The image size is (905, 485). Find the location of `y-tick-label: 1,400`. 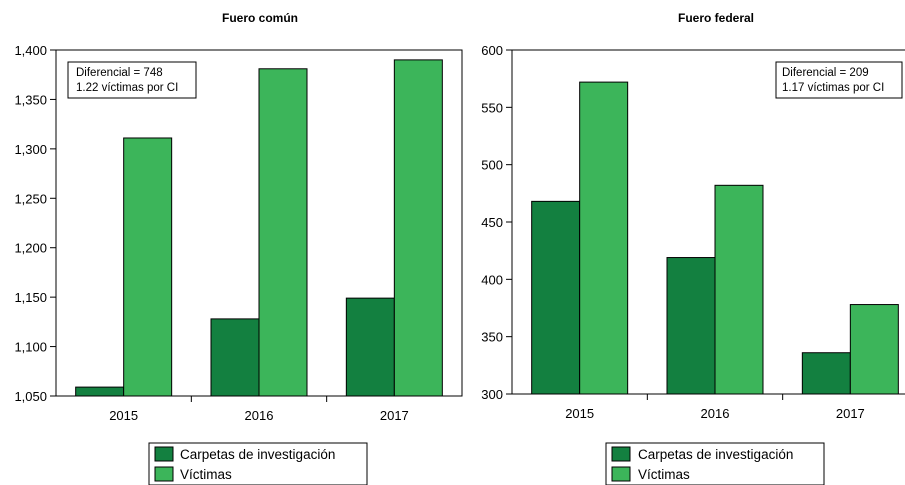

y-tick-label: 1,400 is located at coordinates (30, 50).